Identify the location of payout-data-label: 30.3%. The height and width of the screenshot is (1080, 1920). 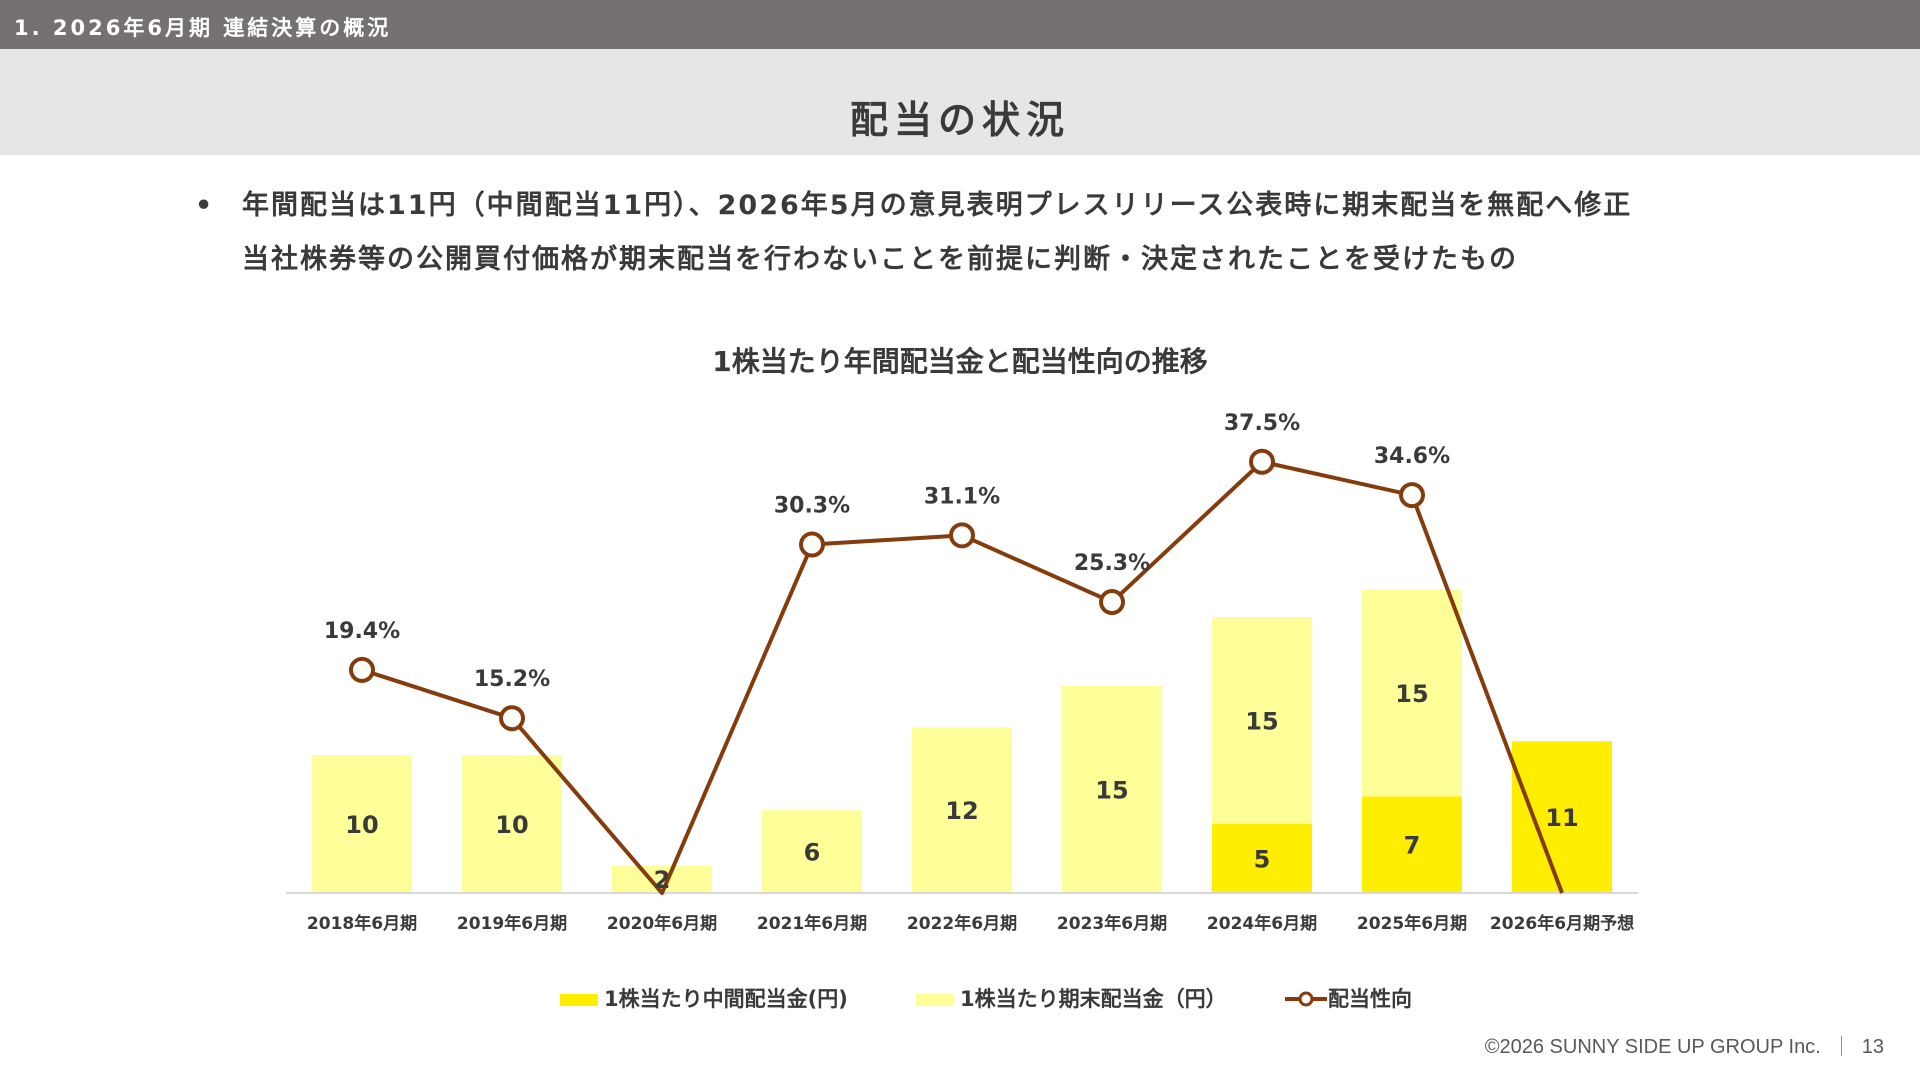
(812, 506).